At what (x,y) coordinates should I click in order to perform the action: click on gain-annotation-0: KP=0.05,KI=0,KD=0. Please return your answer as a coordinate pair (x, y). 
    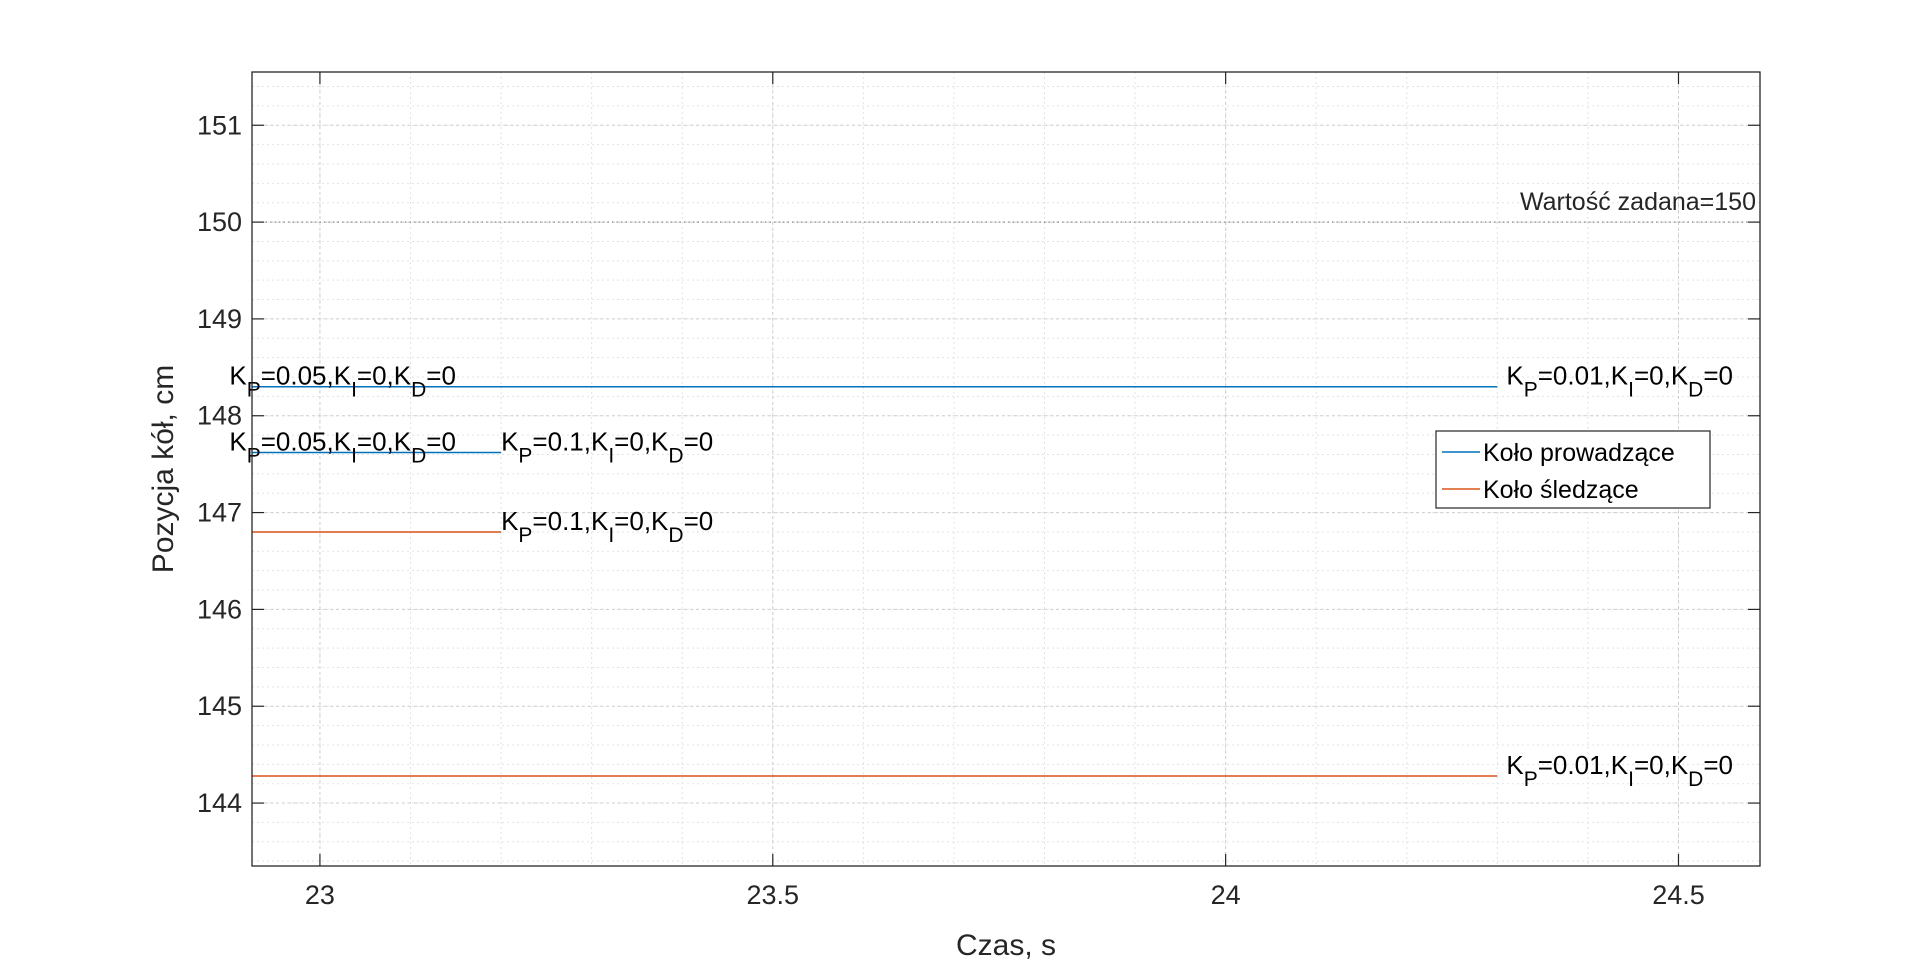
    Looking at the image, I should click on (342, 381).